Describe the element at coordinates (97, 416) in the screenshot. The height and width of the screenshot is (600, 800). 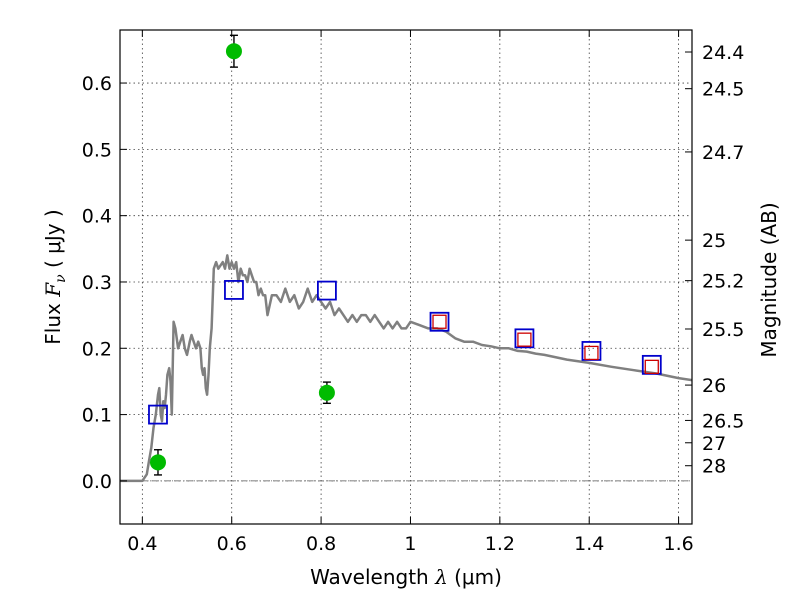
I see `y-tick-label: 0.1` at that location.